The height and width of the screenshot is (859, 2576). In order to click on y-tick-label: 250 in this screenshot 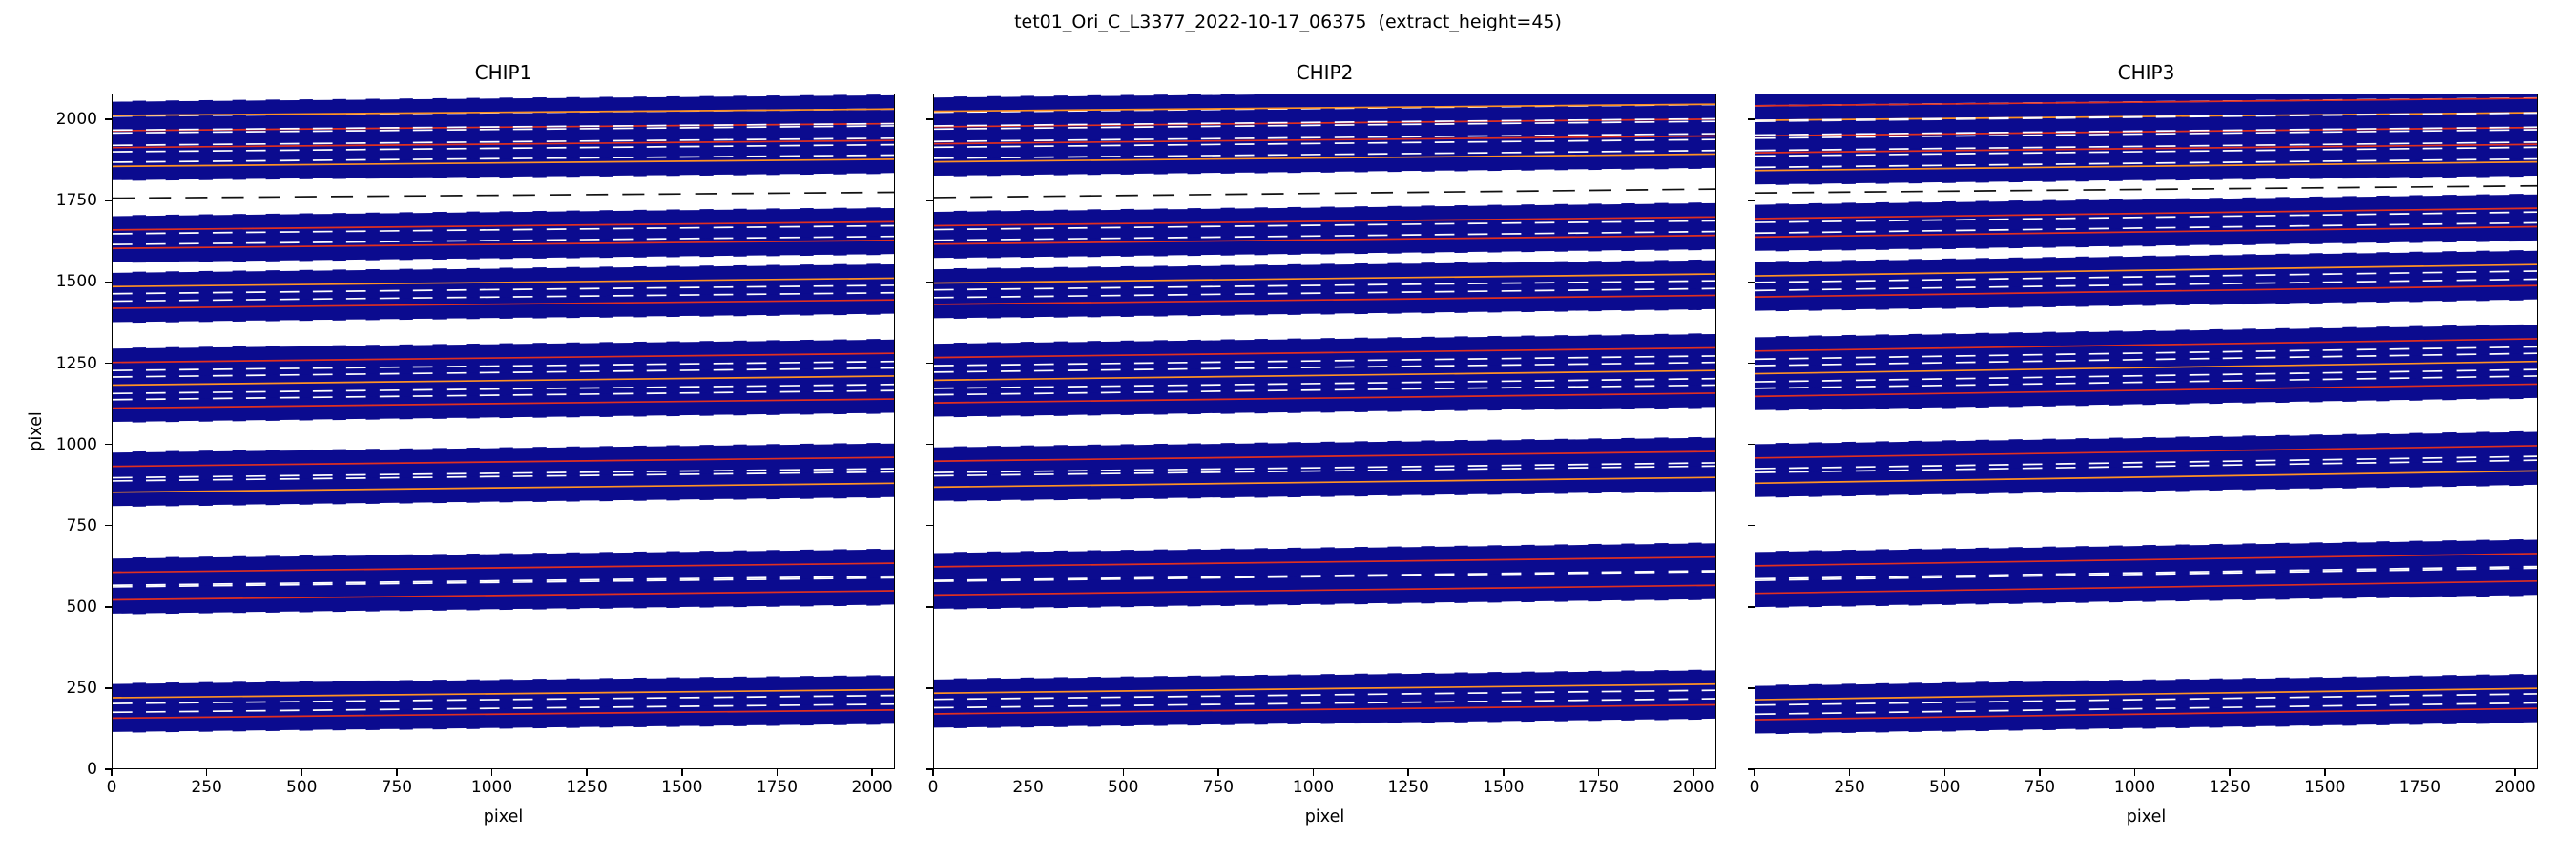, I will do `click(81, 688)`.